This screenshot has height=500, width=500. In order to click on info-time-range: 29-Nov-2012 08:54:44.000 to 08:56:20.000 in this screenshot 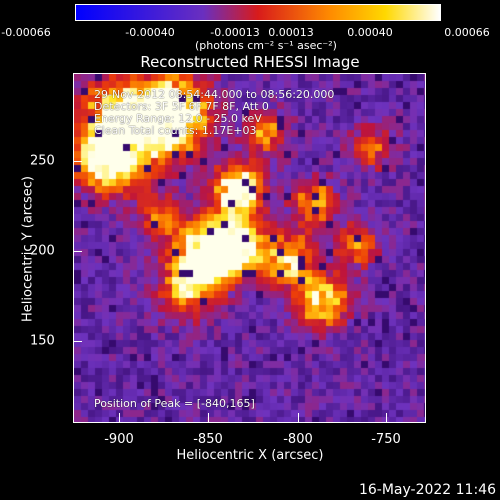, I will do `click(214, 94)`.